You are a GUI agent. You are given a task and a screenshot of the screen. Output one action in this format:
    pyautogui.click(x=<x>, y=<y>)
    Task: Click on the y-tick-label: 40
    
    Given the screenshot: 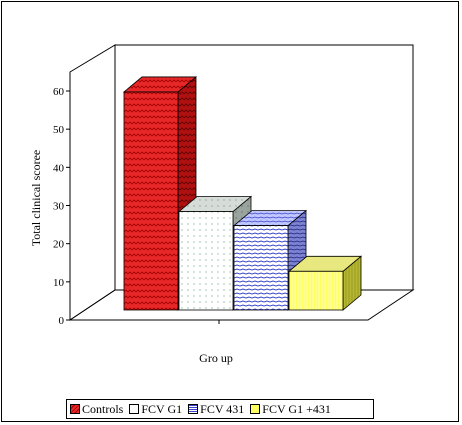 What is the action you would take?
    pyautogui.click(x=59, y=168)
    